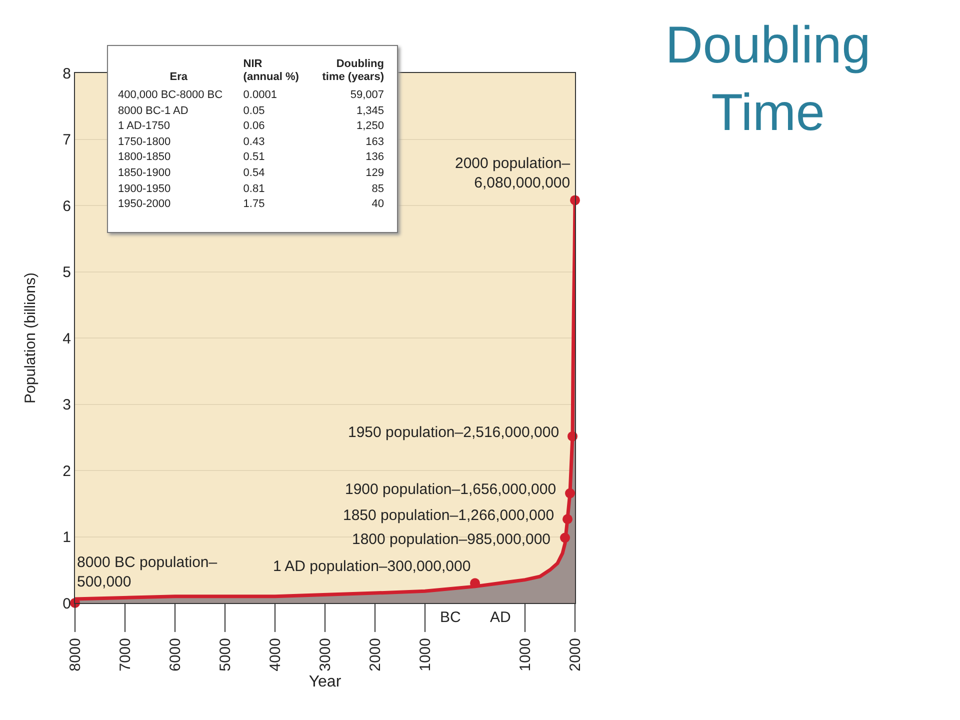 This screenshot has width=960, height=720. What do you see at coordinates (225, 655) in the screenshot?
I see `x-tick-label: 5000` at bounding box center [225, 655].